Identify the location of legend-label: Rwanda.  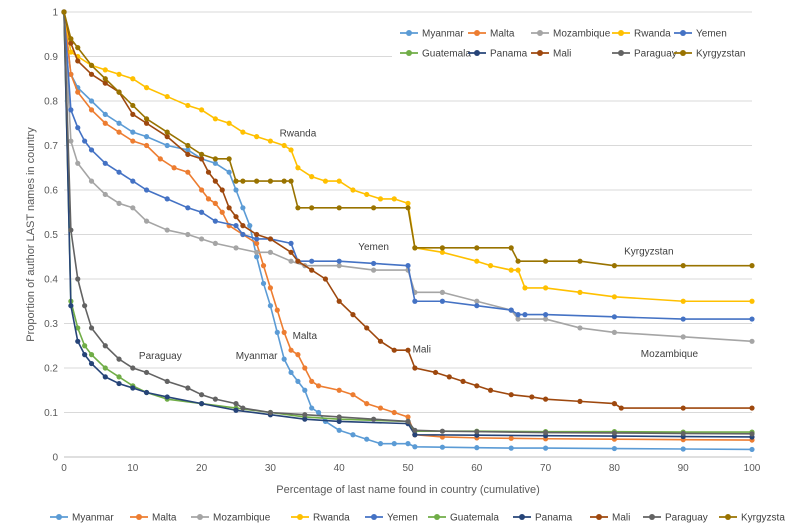
(652, 34).